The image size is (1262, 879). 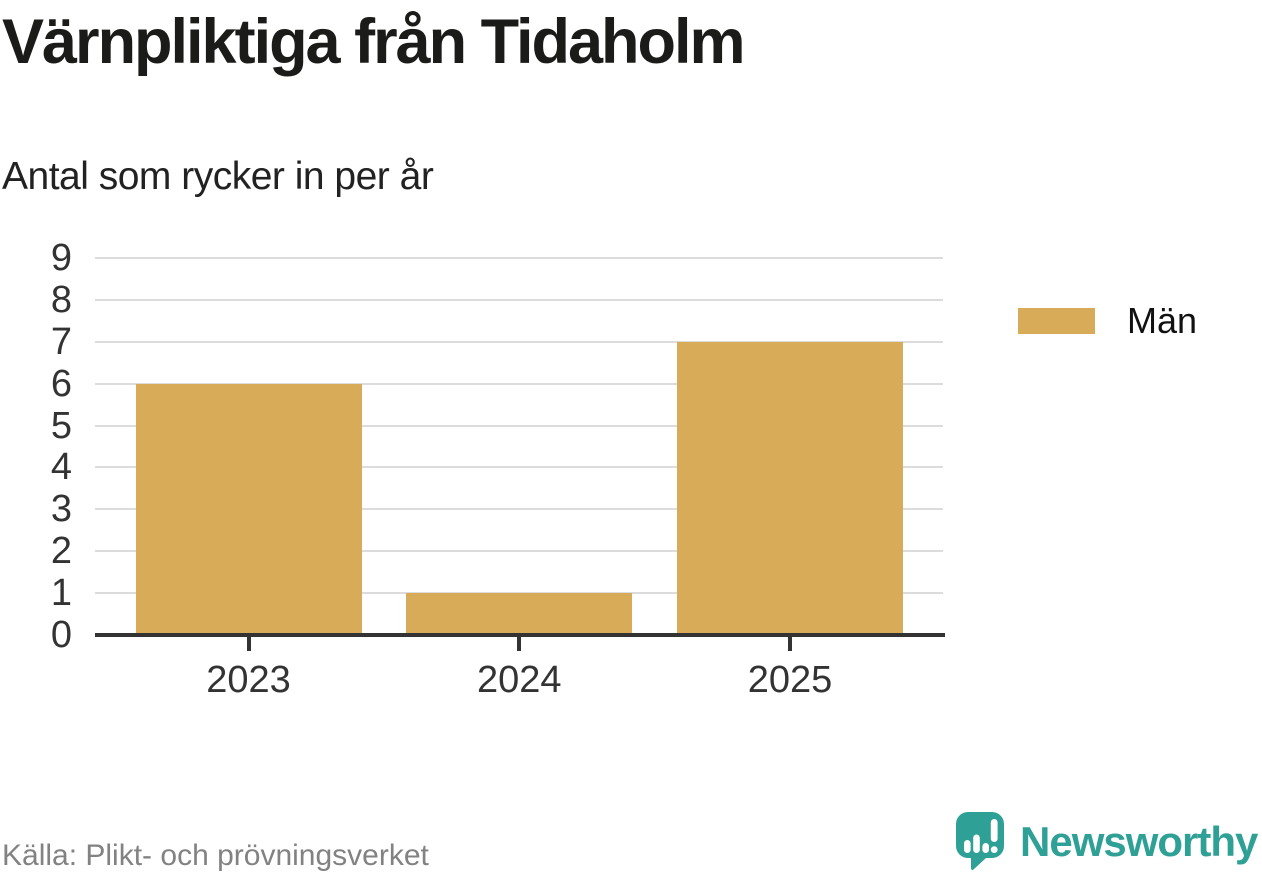 I want to click on x-tick-label-2023: 2023, so click(x=248, y=680).